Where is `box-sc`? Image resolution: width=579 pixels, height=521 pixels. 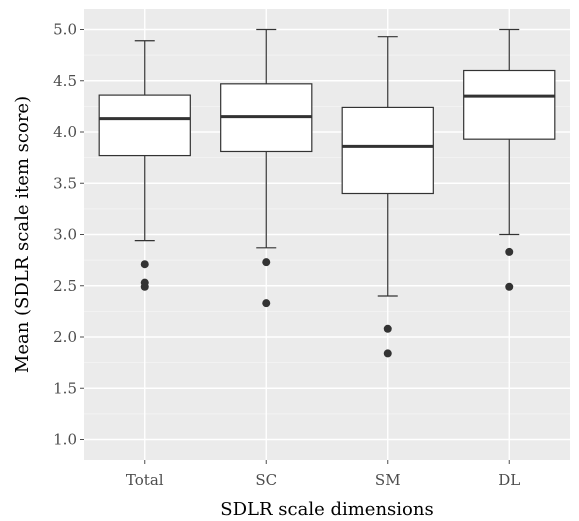
box-sc is located at coordinates (266, 168).